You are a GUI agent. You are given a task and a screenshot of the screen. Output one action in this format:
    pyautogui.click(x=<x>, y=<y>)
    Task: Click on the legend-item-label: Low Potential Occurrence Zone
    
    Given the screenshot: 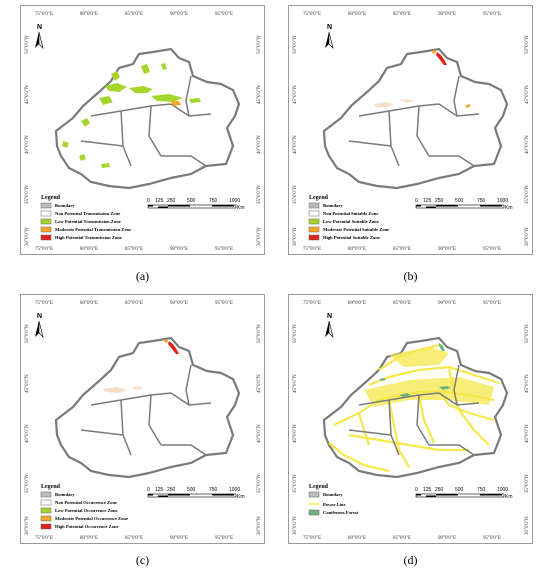 What is the action you would take?
    pyautogui.click(x=86, y=510)
    